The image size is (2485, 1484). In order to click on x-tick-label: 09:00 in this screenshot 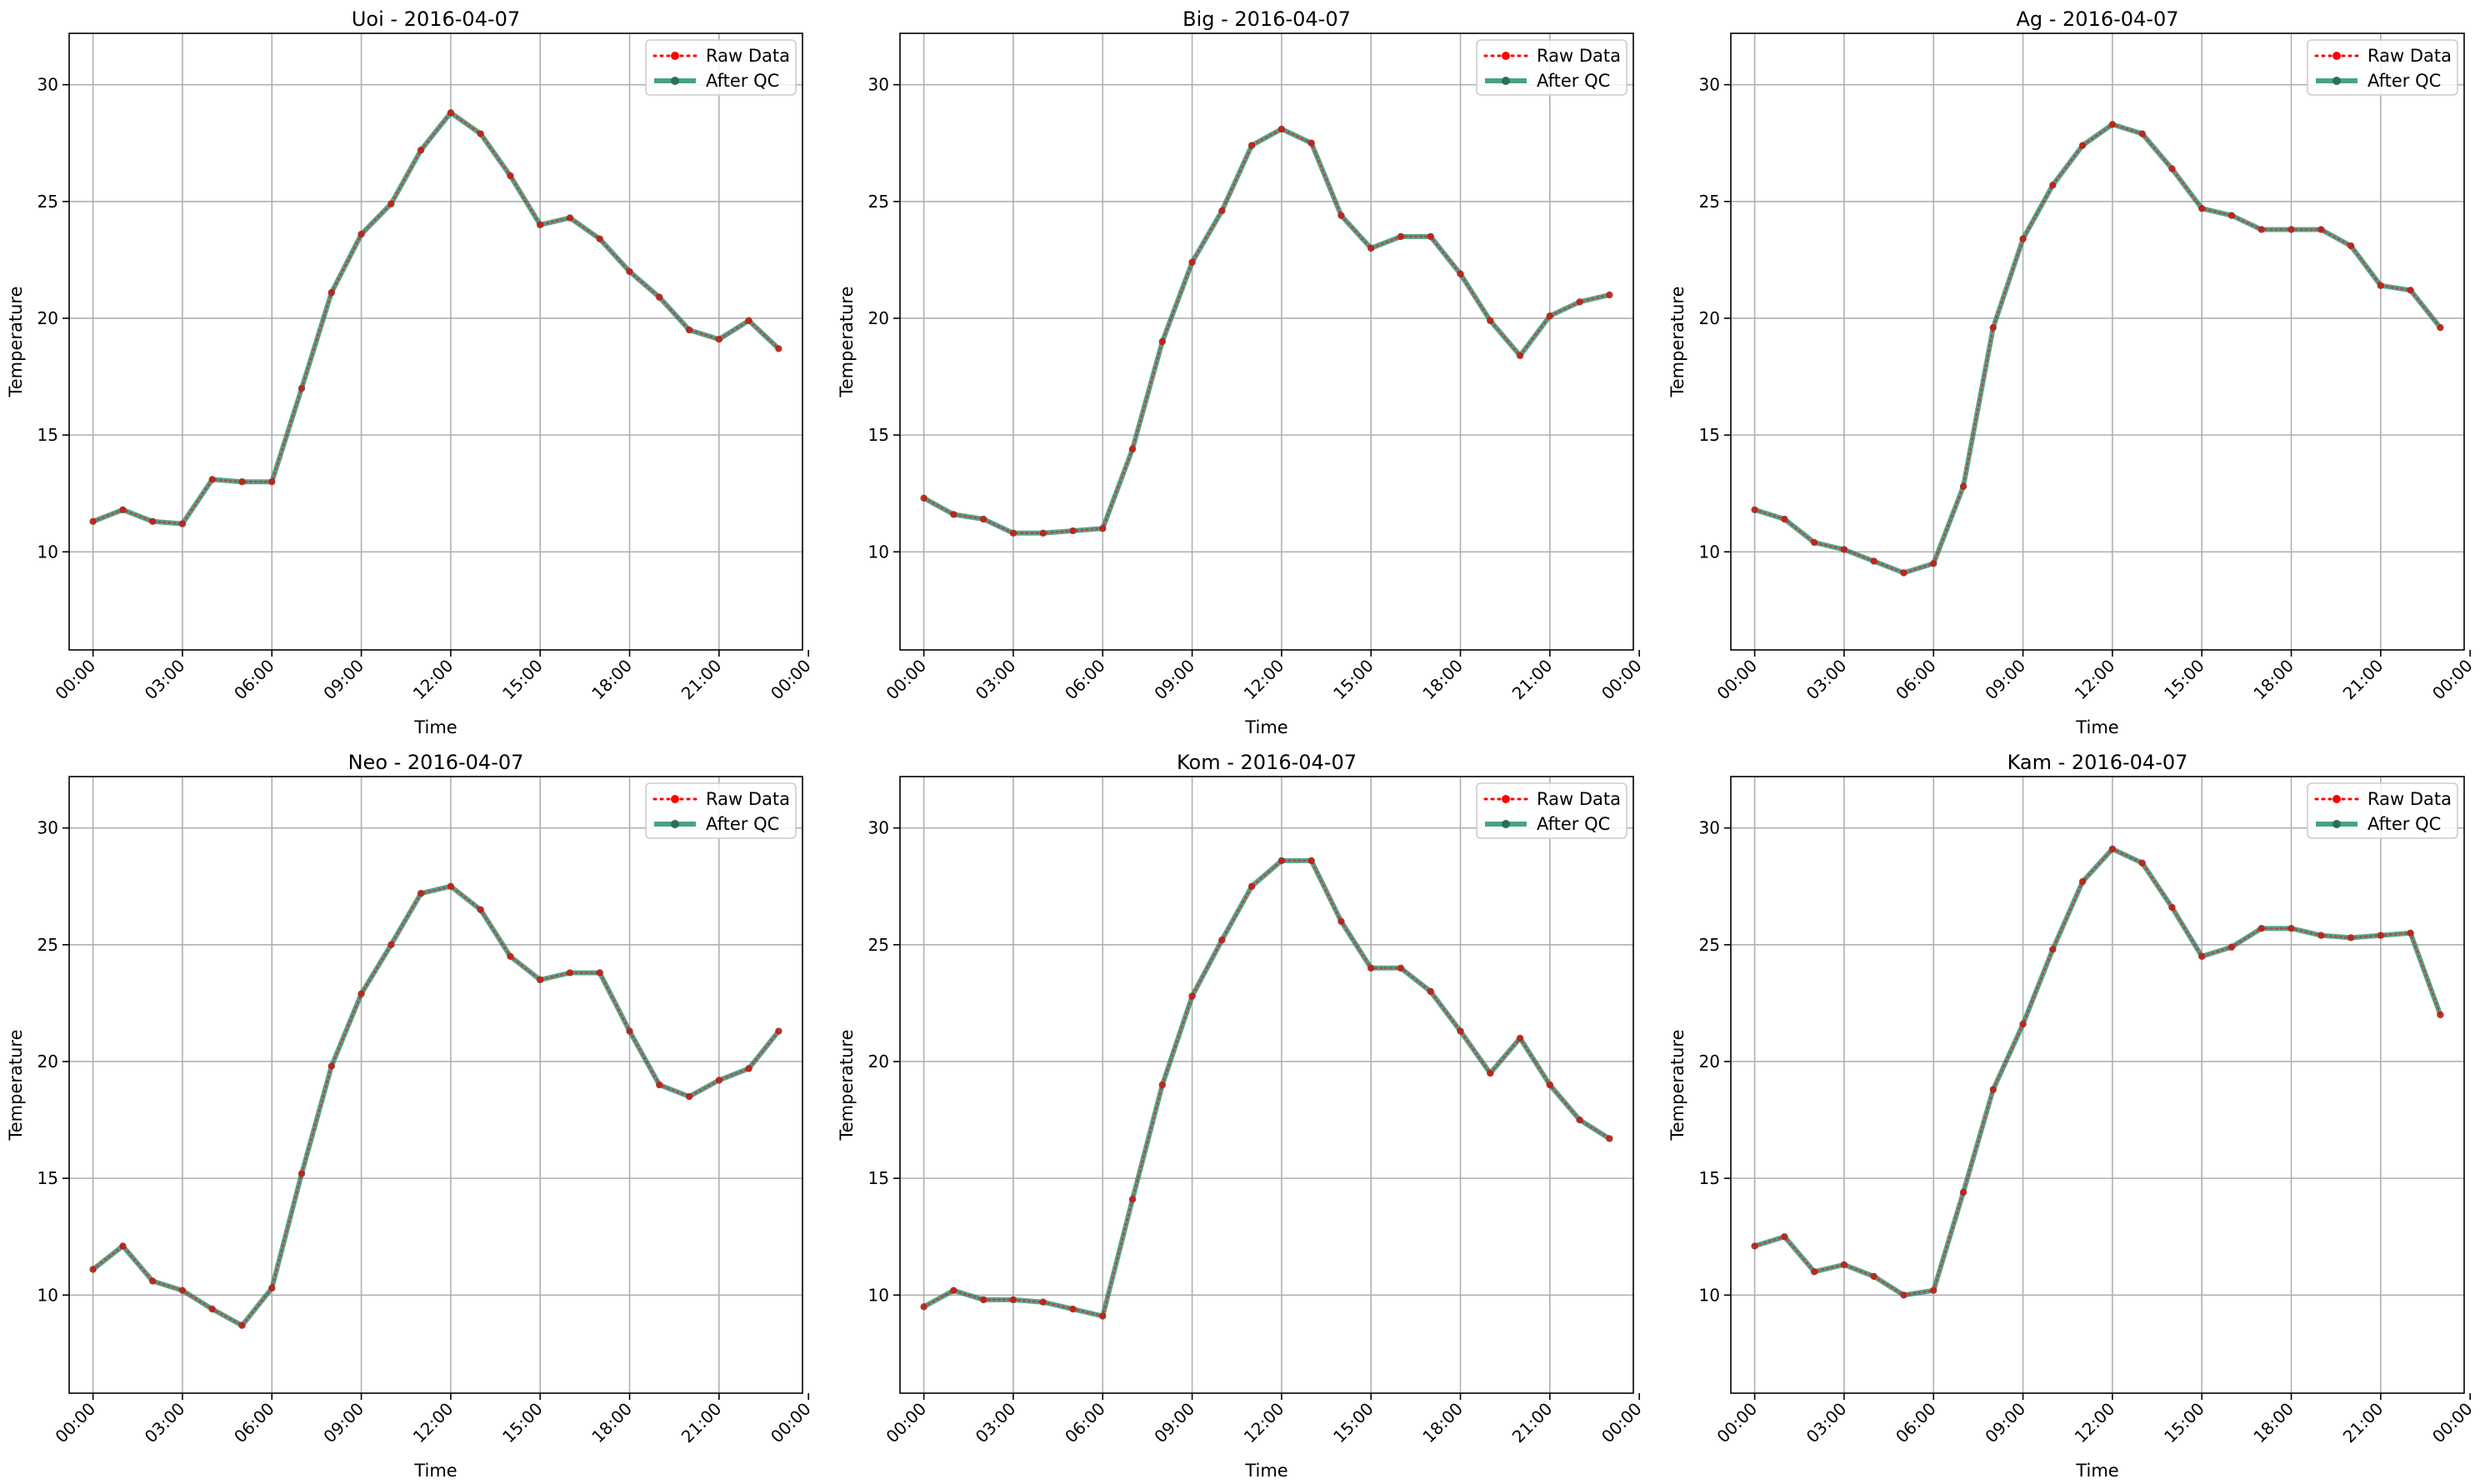, I will do `click(343, 680)`.